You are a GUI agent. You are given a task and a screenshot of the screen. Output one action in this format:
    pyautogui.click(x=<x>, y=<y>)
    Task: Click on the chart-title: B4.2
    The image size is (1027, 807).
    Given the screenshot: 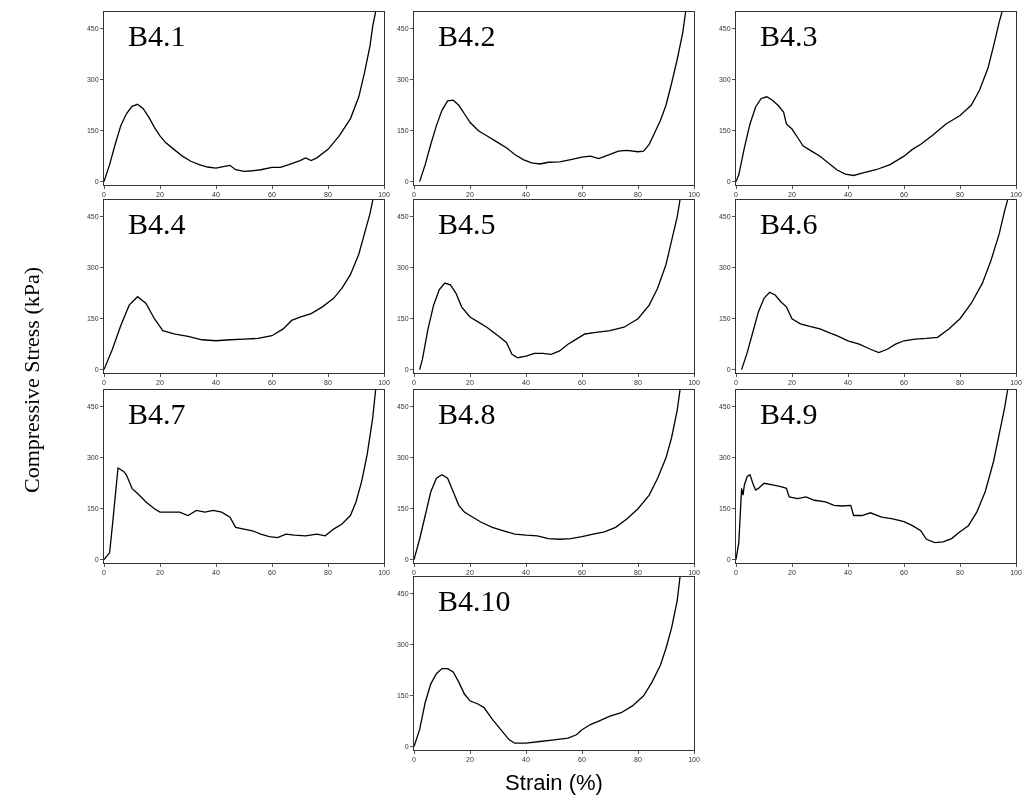 What is the action you would take?
    pyautogui.click(x=467, y=35)
    